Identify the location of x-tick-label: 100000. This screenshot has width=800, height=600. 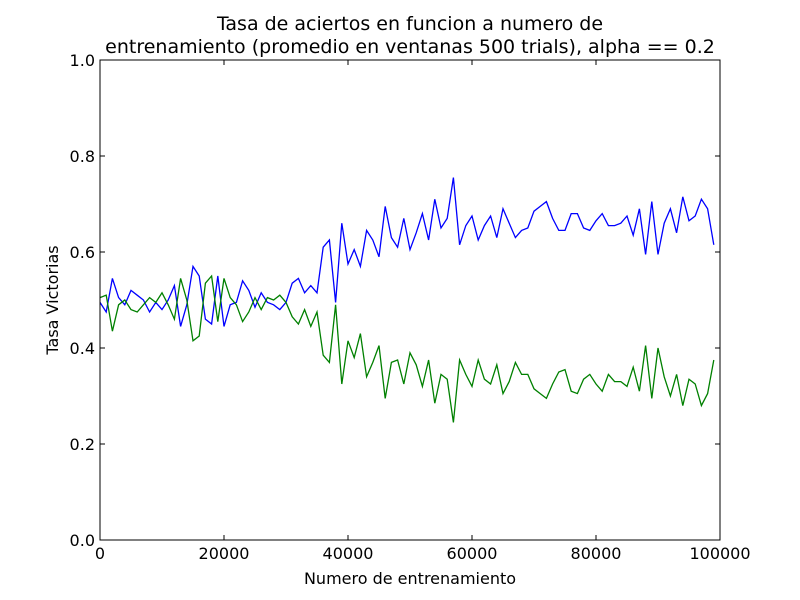
(719, 553).